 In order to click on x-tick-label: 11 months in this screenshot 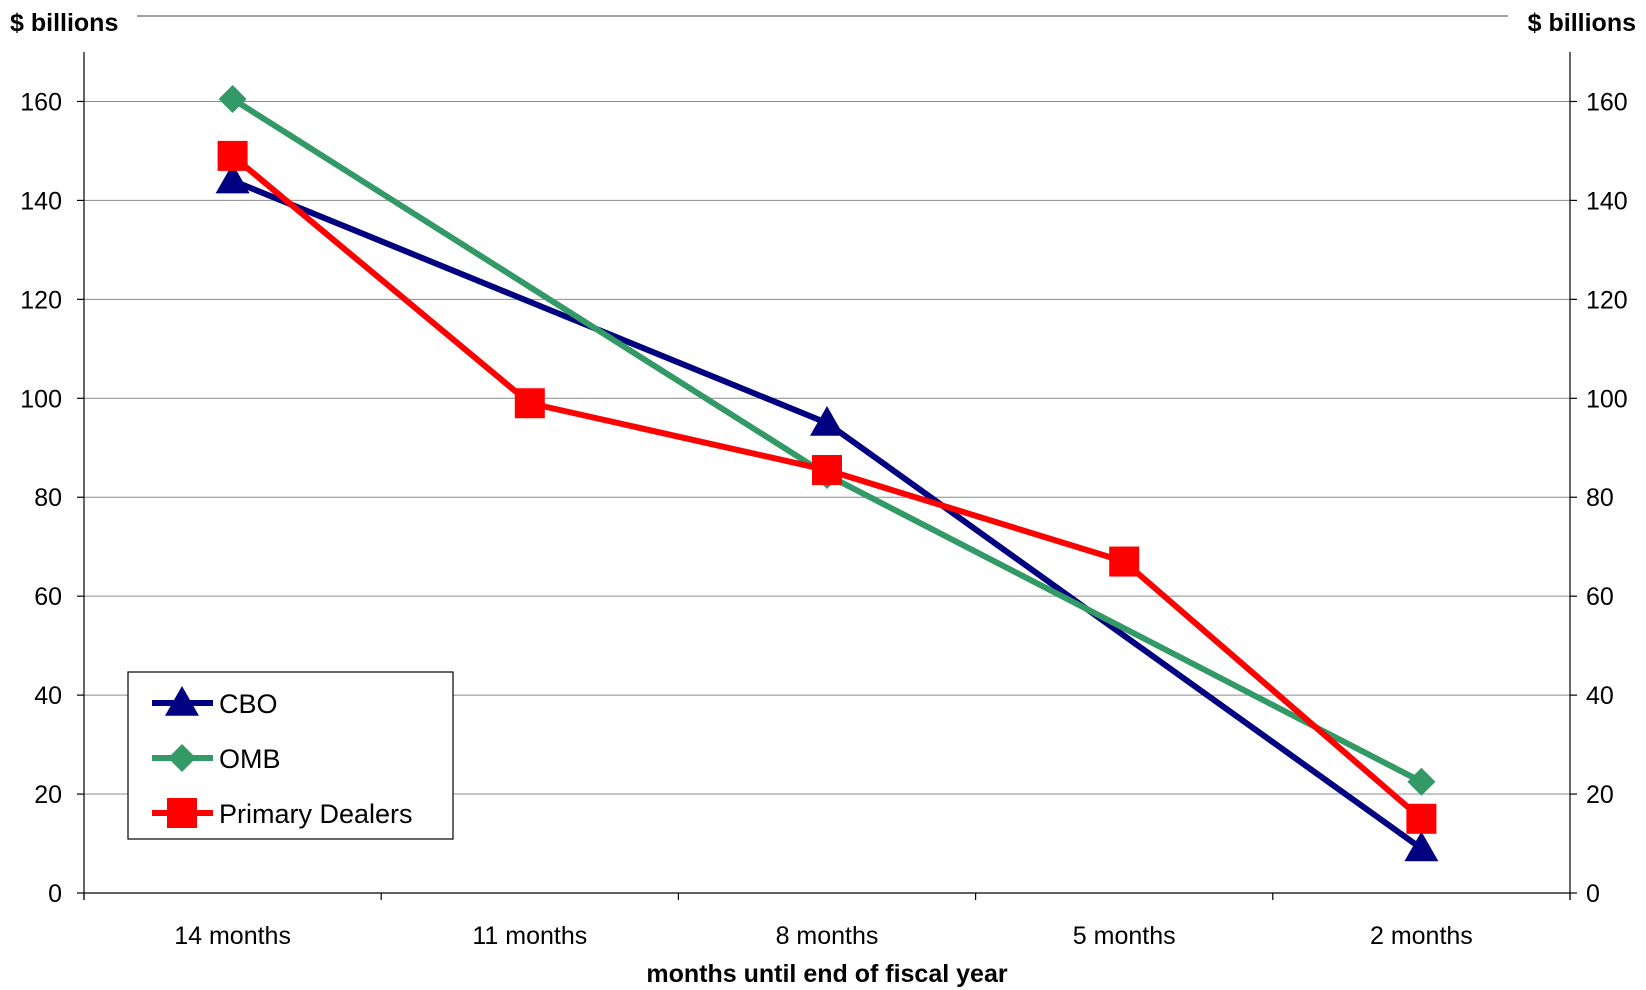, I will do `click(529, 936)`.